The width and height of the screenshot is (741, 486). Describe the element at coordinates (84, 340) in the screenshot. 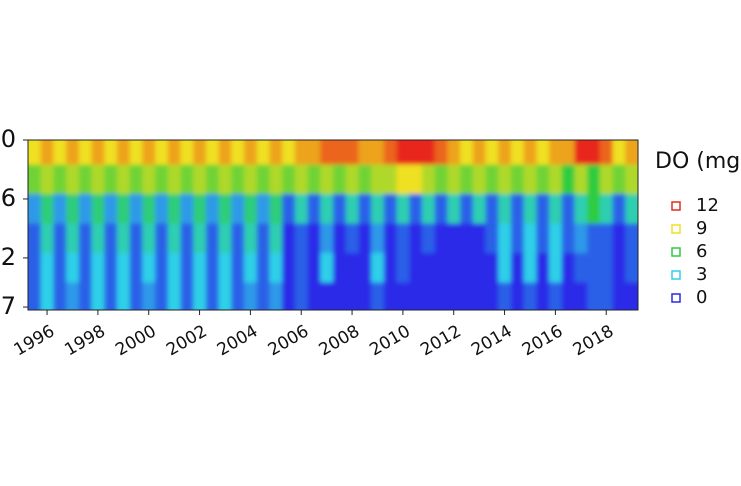

I see `x-tick-label: 1998` at that location.